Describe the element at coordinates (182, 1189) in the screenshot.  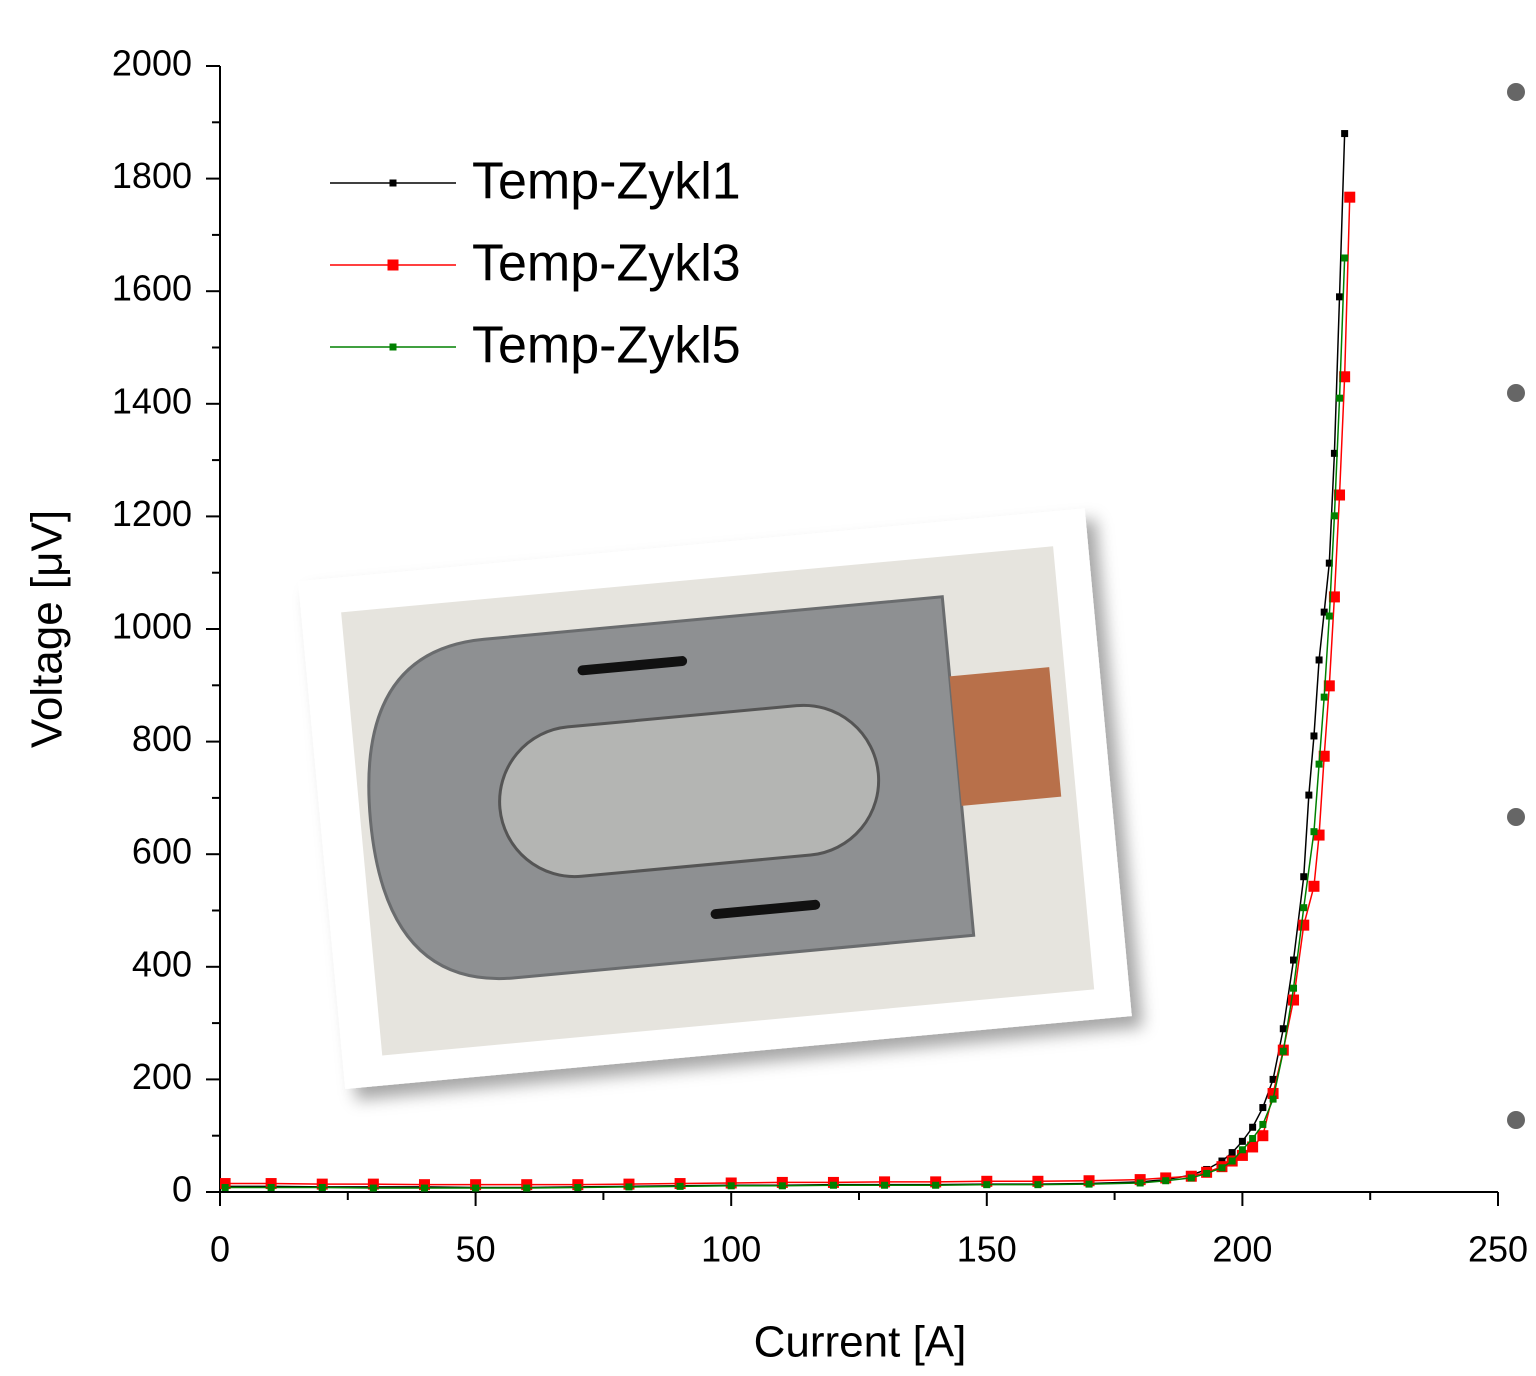
I see `y-tick-label: 0` at that location.